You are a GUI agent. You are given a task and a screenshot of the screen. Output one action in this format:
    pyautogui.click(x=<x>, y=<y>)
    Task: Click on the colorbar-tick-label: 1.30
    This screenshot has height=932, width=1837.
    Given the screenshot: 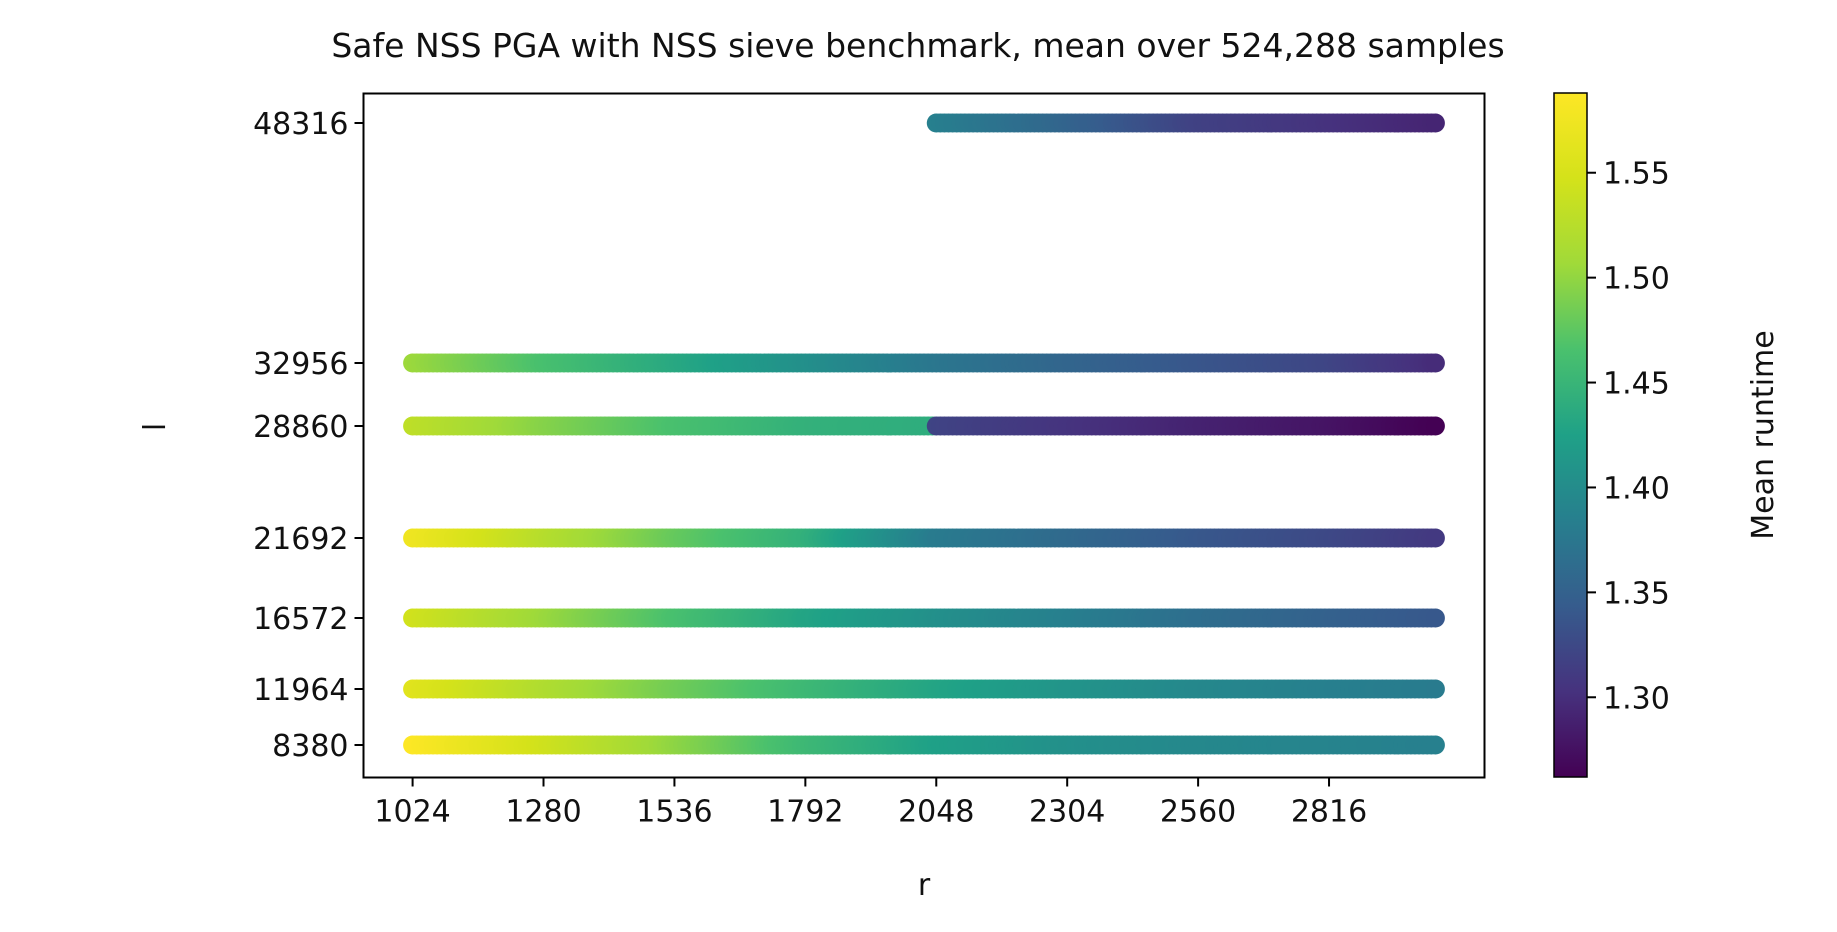 What is the action you would take?
    pyautogui.click(x=1636, y=698)
    